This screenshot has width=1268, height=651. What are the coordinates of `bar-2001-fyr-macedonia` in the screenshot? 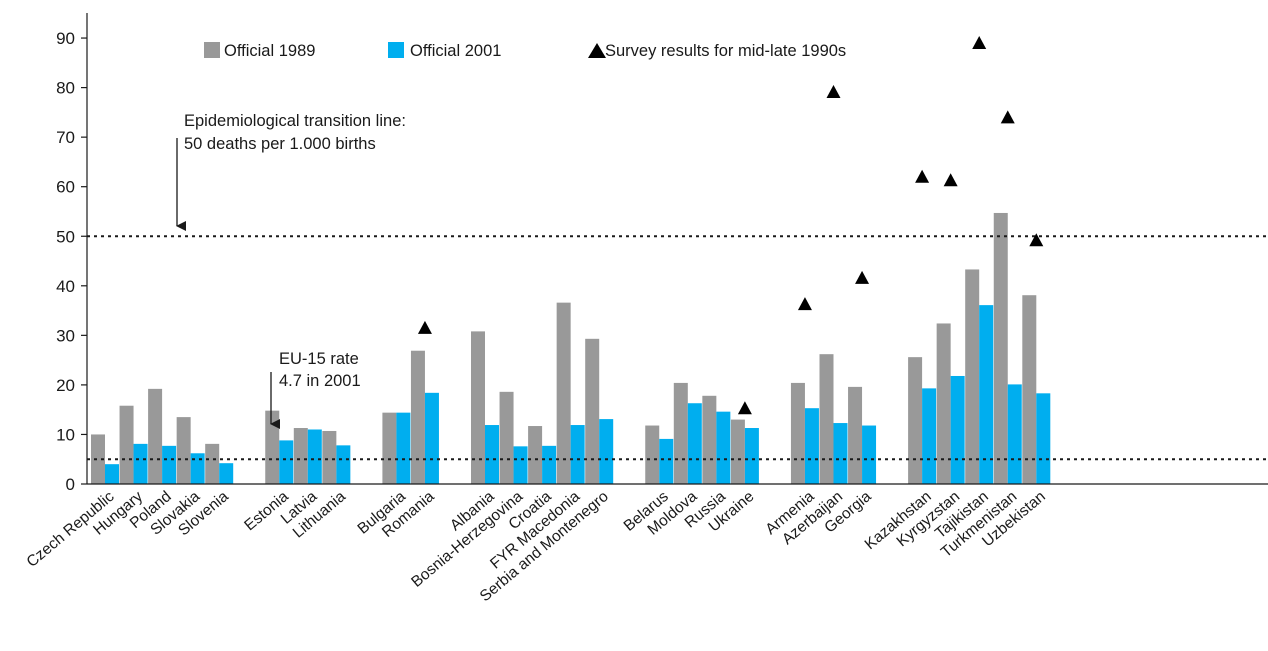 It's located at (577, 454).